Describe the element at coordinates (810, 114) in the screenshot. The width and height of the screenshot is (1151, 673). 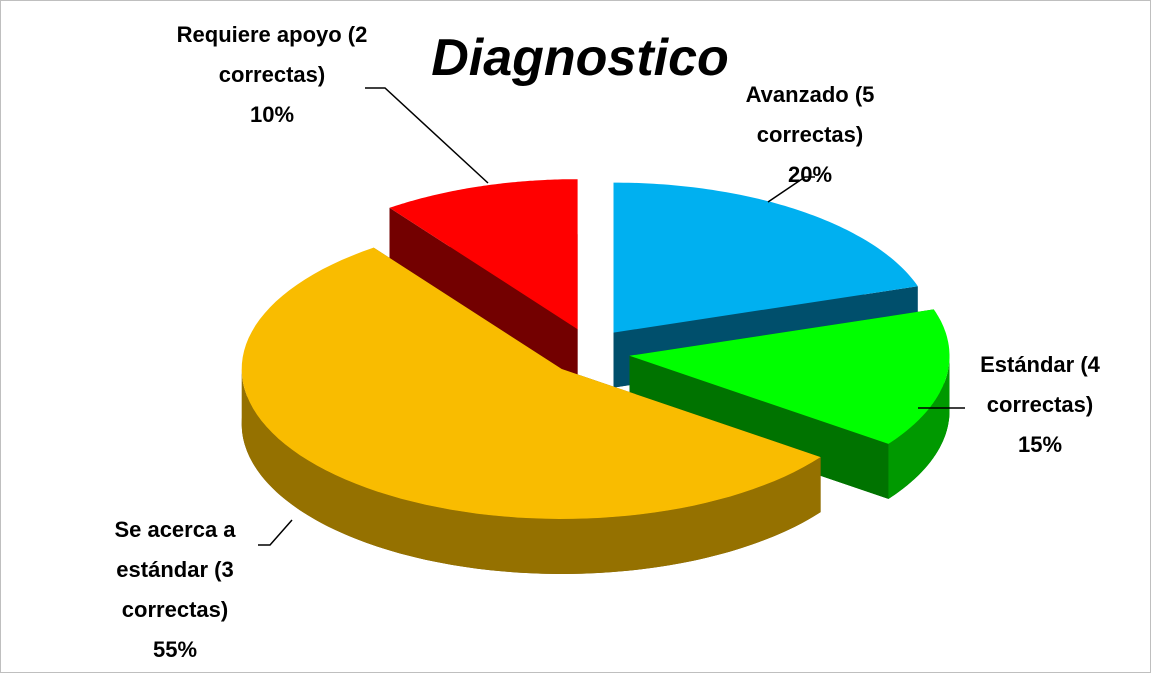
I see `category-label: Avanzado (5 correctas)` at that location.